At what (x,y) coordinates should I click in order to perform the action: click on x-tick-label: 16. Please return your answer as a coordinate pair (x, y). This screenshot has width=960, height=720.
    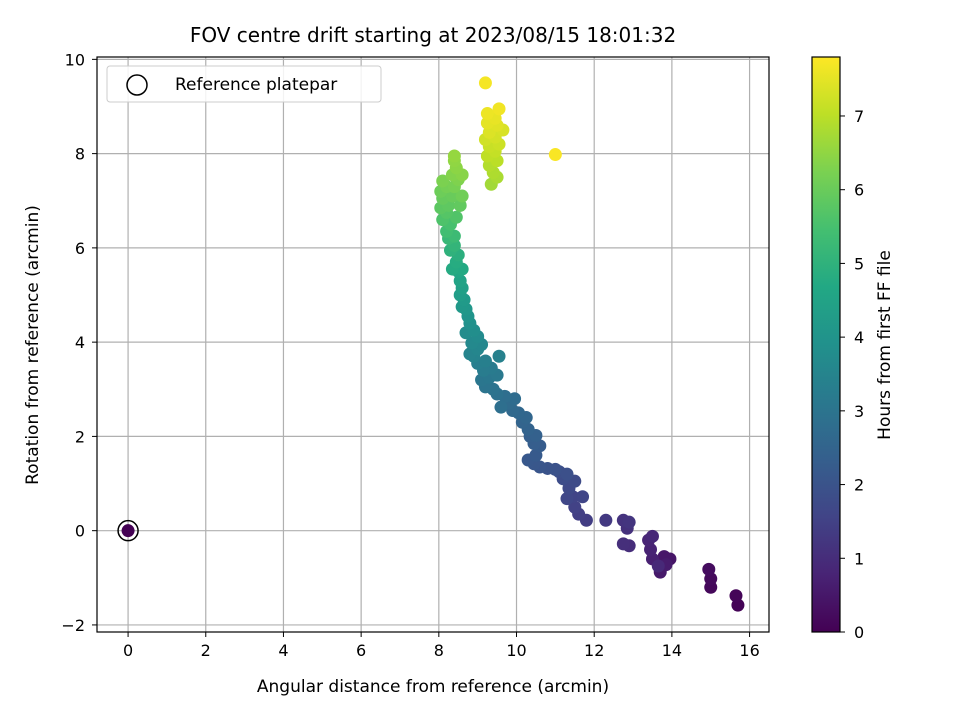
    Looking at the image, I should click on (749, 650).